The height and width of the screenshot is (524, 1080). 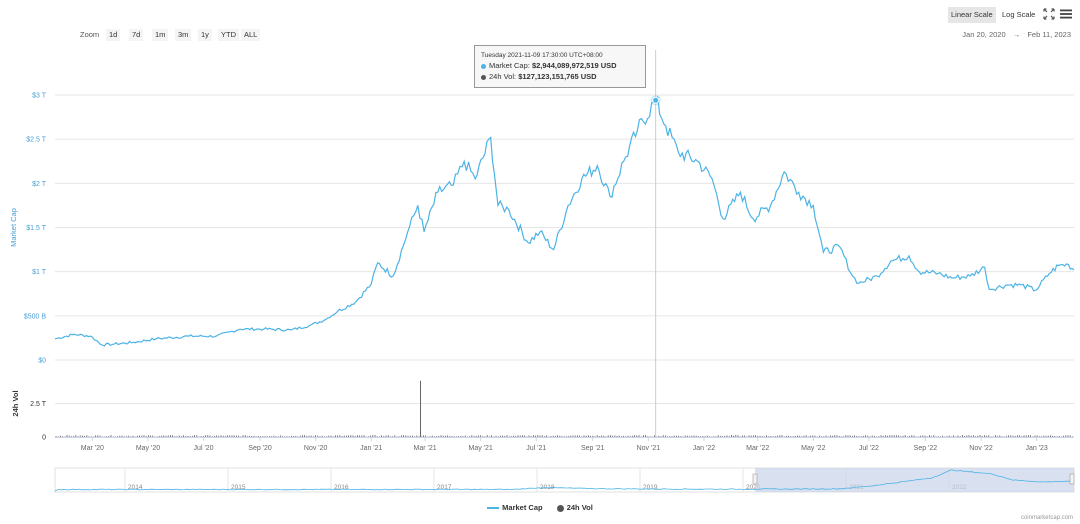 I want to click on navigator-handle-right, so click(x=1072, y=479).